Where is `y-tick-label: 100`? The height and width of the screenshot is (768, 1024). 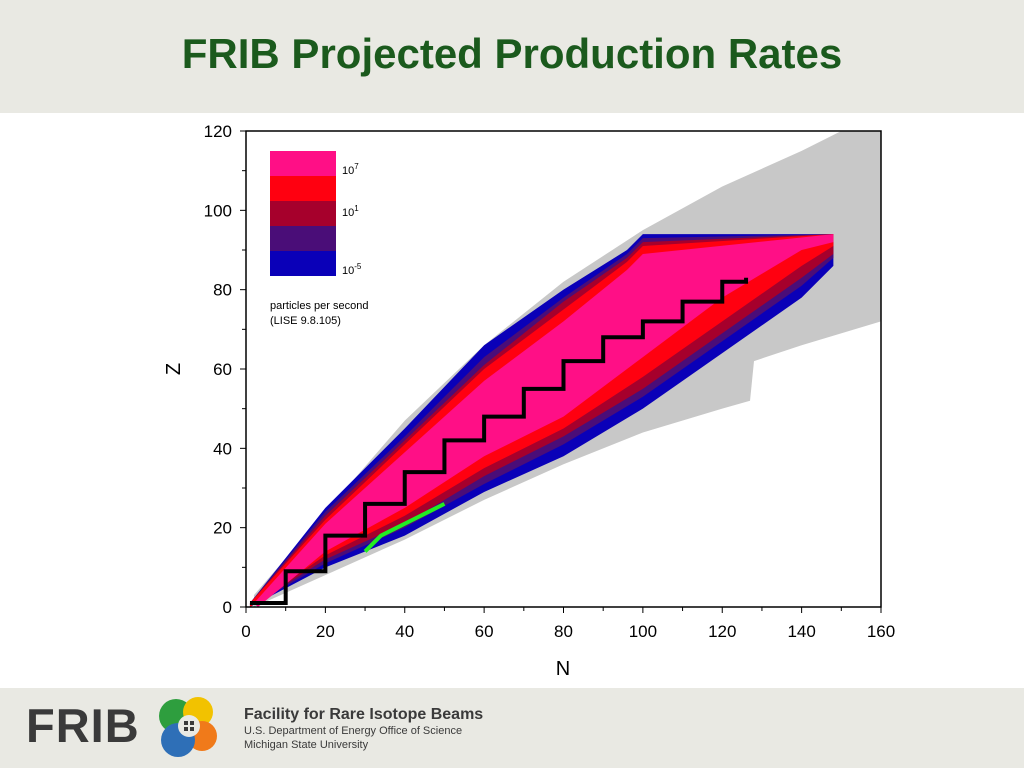
y-tick-label: 100 is located at coordinates (218, 210).